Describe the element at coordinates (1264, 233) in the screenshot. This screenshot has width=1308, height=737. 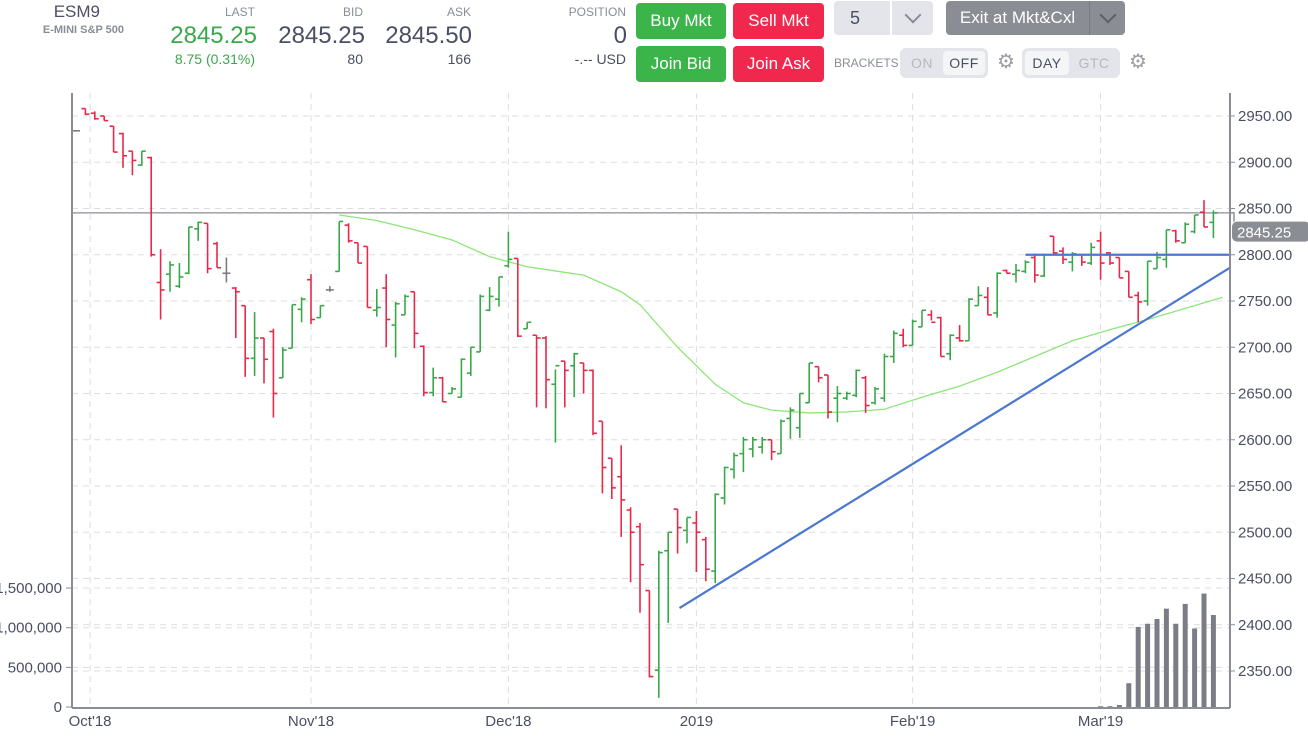
I see `last-price-tag-label: 2845.25` at that location.